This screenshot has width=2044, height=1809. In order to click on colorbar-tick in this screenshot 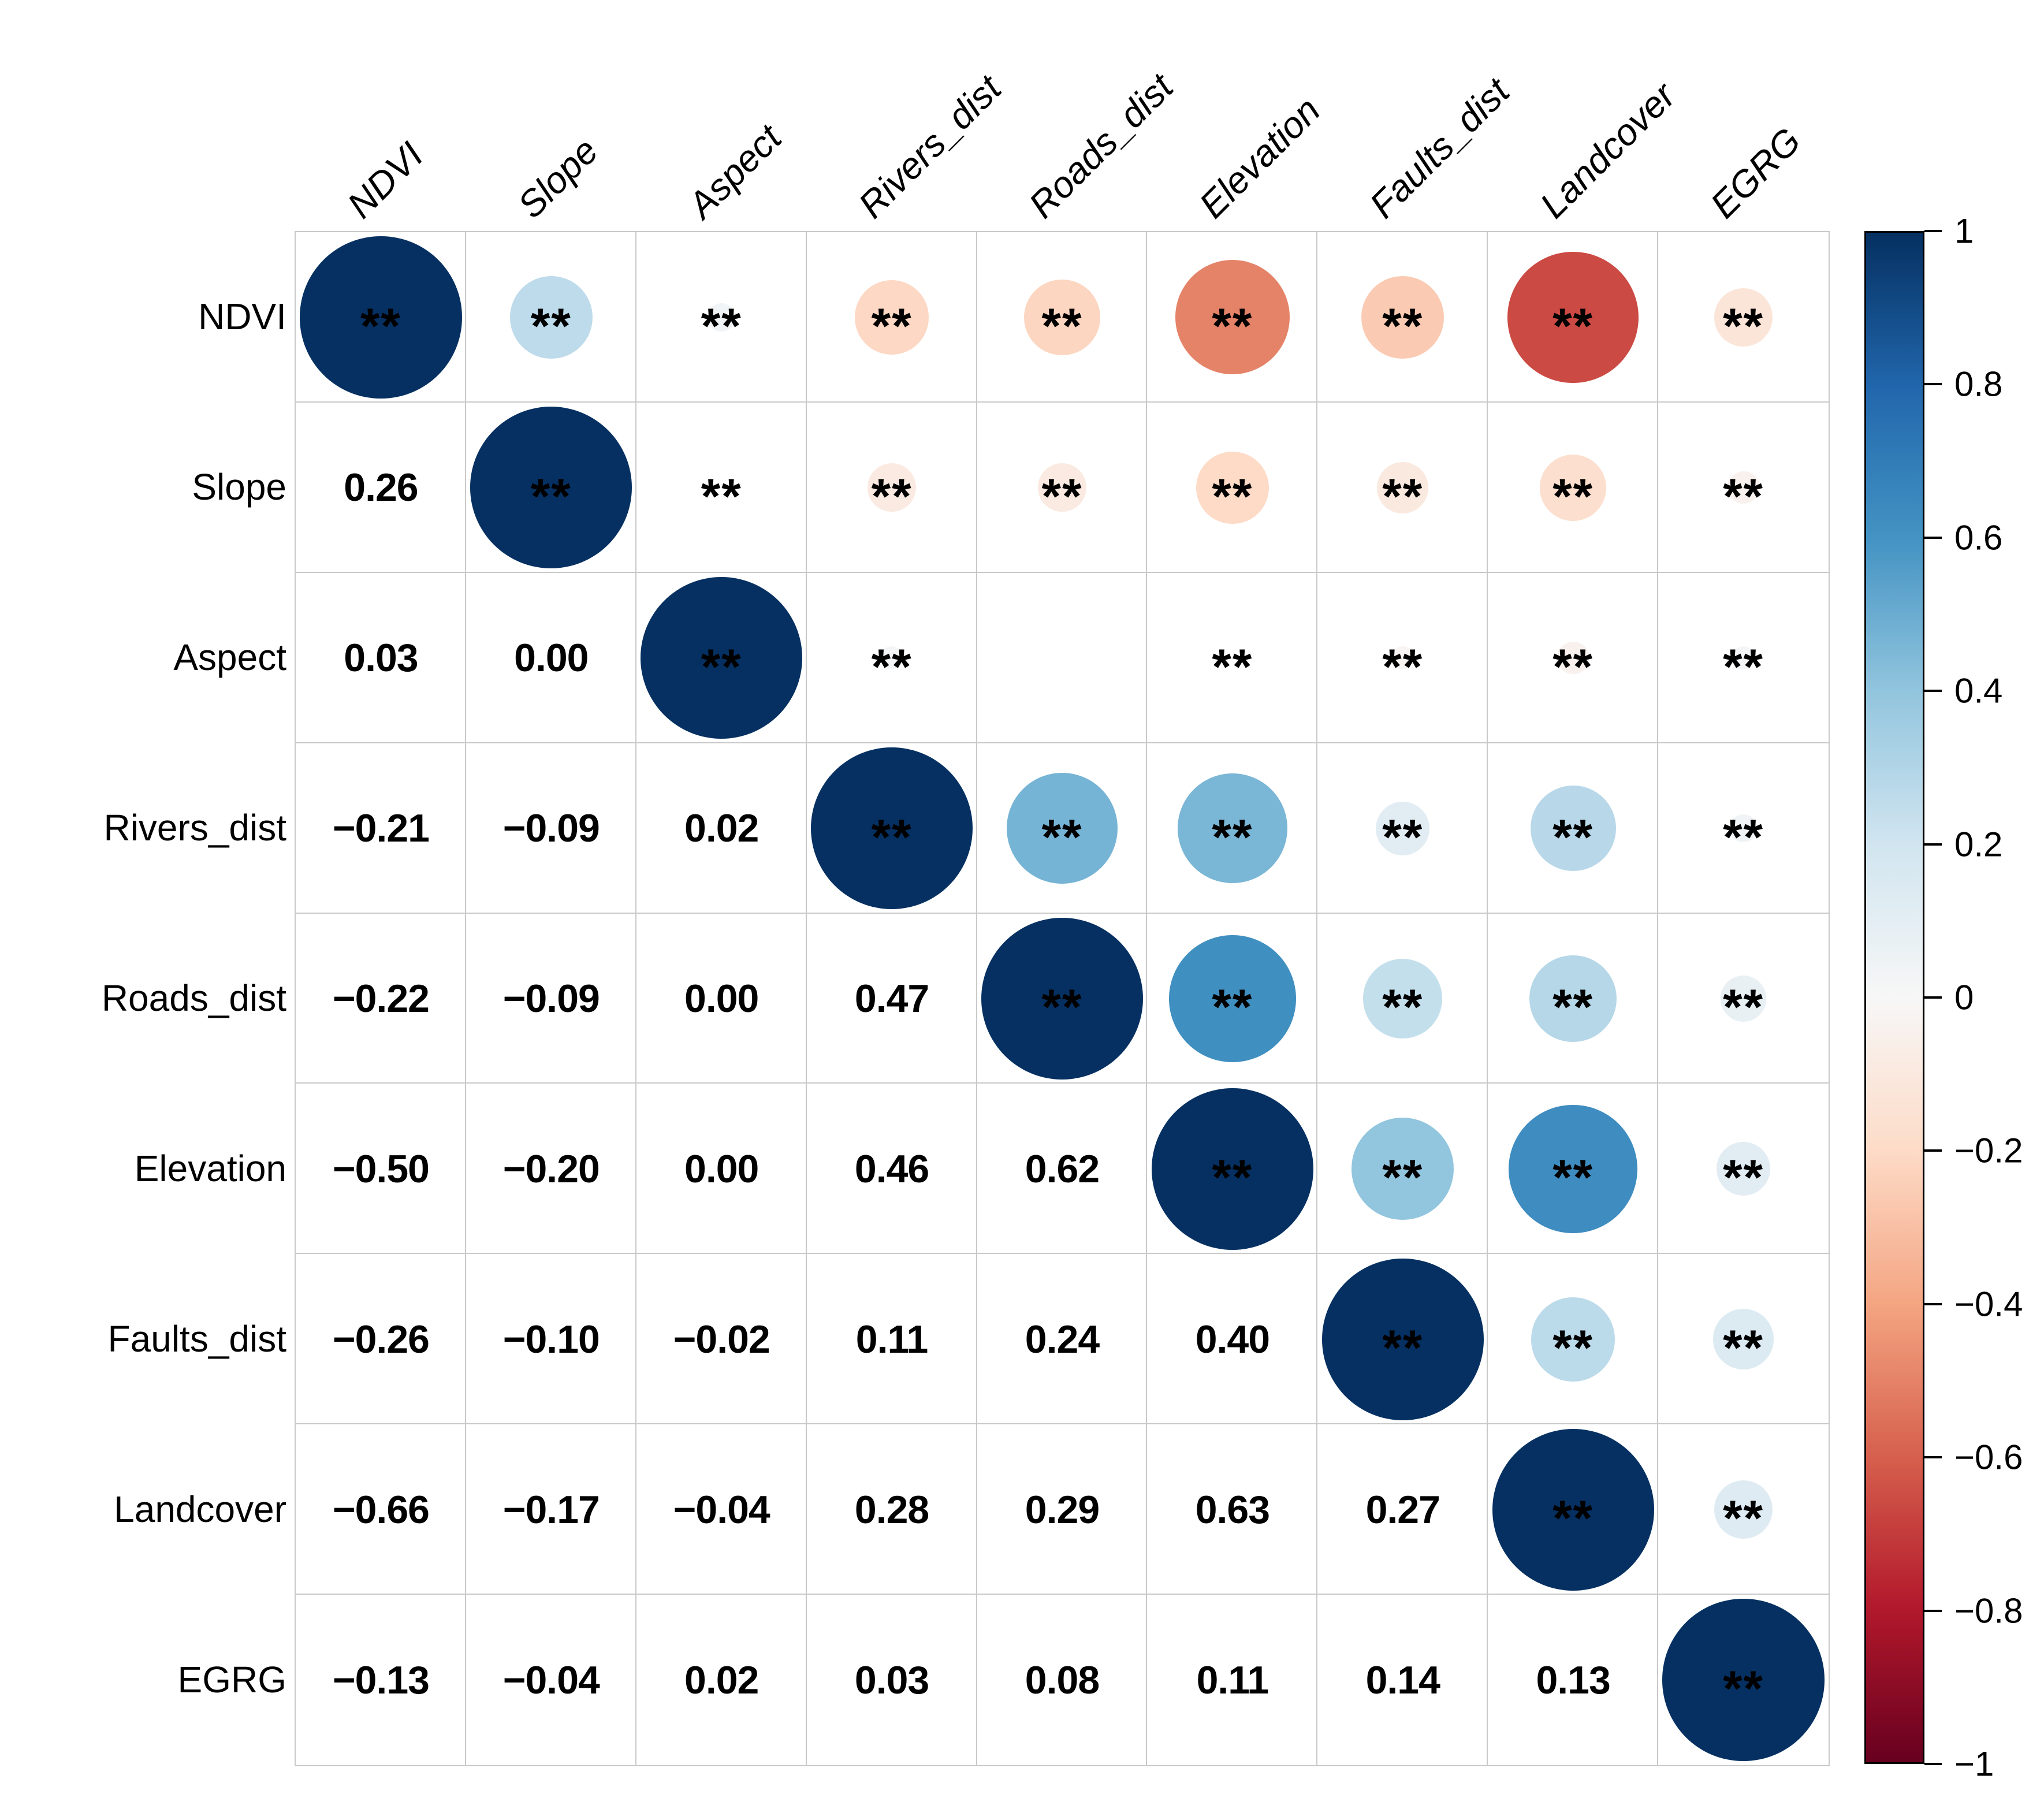, I will do `click(1933, 997)`.